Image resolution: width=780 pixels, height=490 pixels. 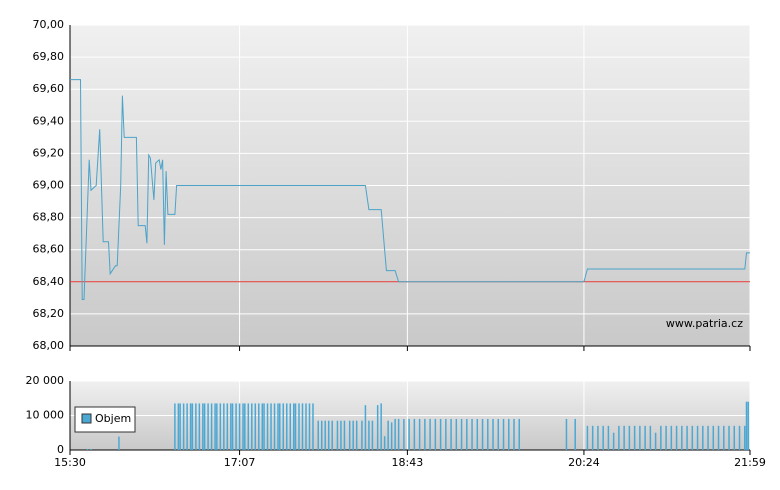 I want to click on y-tick-label: 0, so click(x=60, y=449).